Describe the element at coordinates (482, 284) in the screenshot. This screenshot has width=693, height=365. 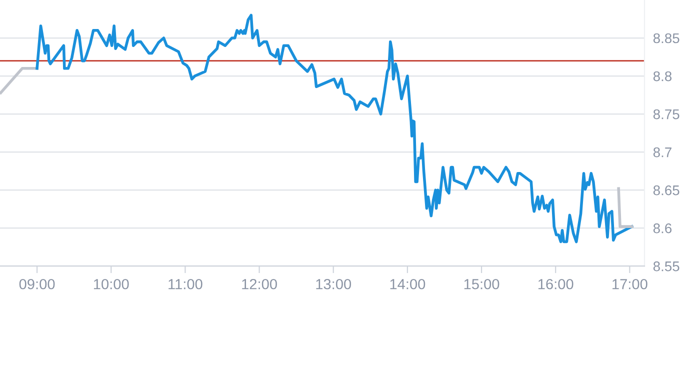
I see `x-tick-label: 15:00` at that location.